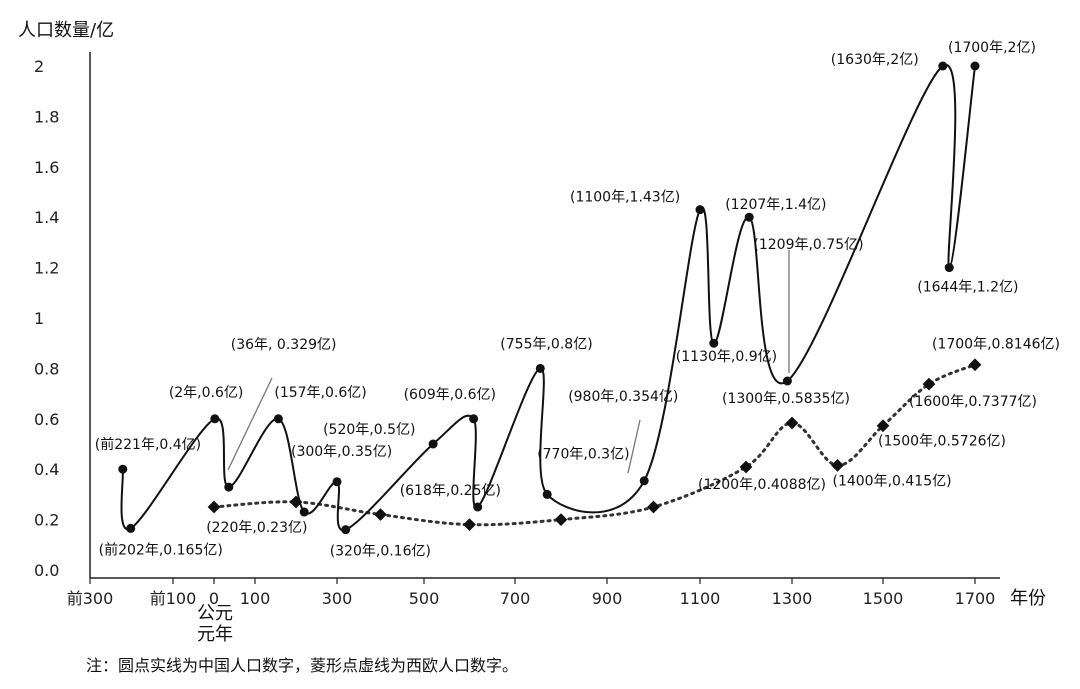 The image size is (1080, 689). Describe the element at coordinates (623, 397) in the screenshot. I see `data-label: (980年,0.354亿)` at that location.